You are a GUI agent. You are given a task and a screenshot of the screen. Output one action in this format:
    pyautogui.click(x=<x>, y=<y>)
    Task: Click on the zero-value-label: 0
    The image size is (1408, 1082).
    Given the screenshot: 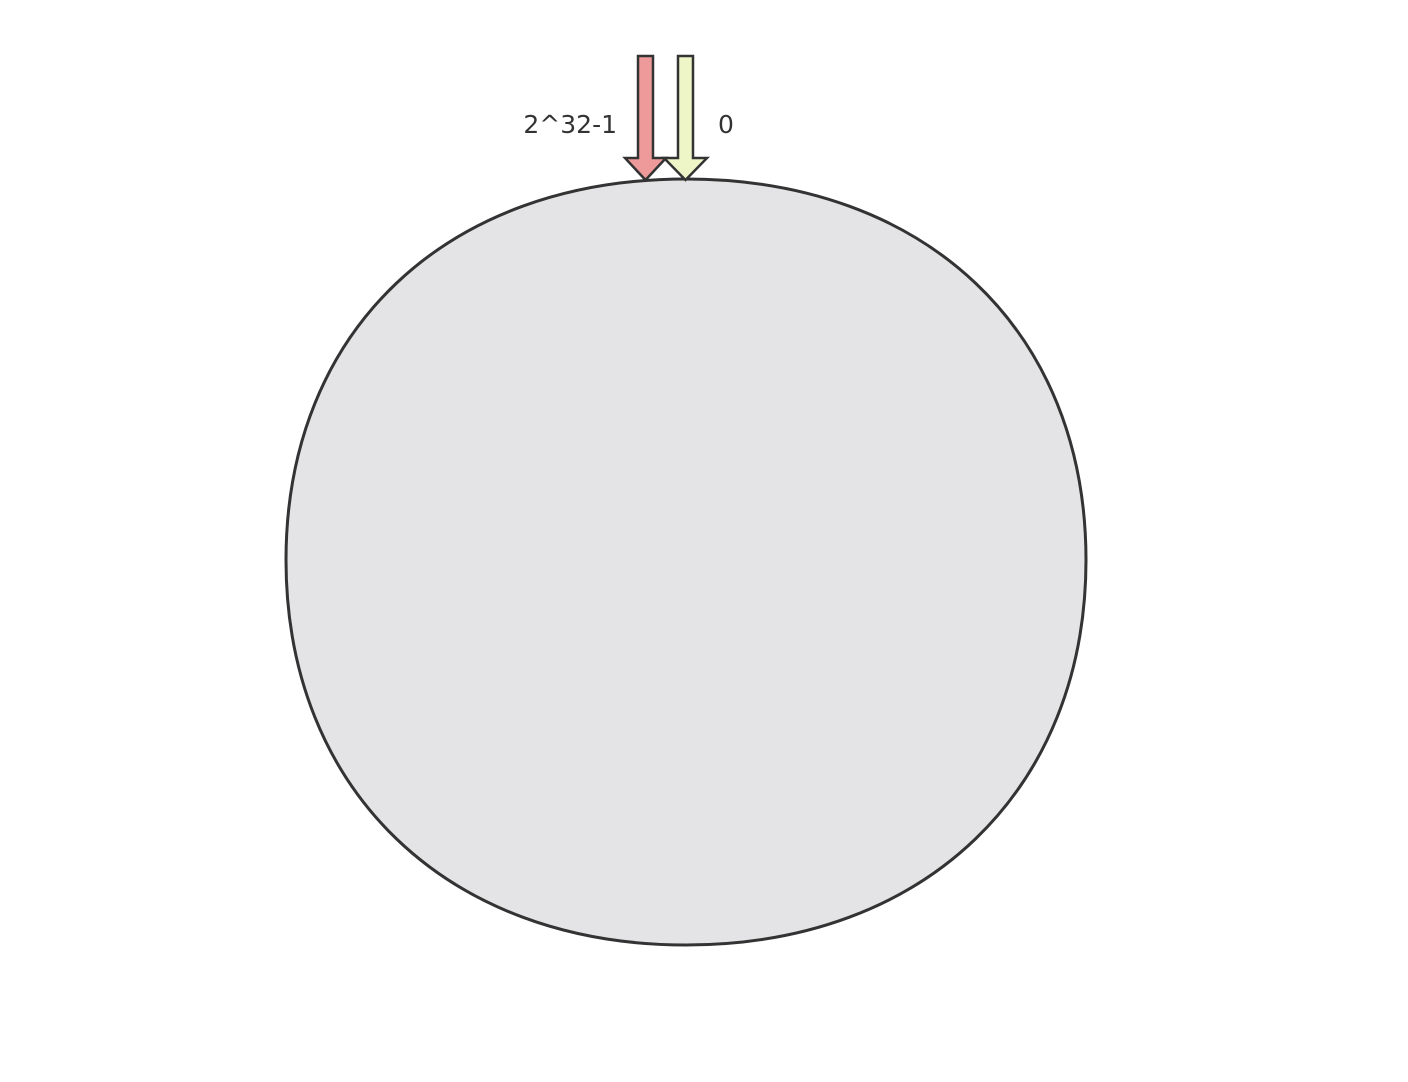 What is the action you would take?
    pyautogui.click(x=726, y=124)
    